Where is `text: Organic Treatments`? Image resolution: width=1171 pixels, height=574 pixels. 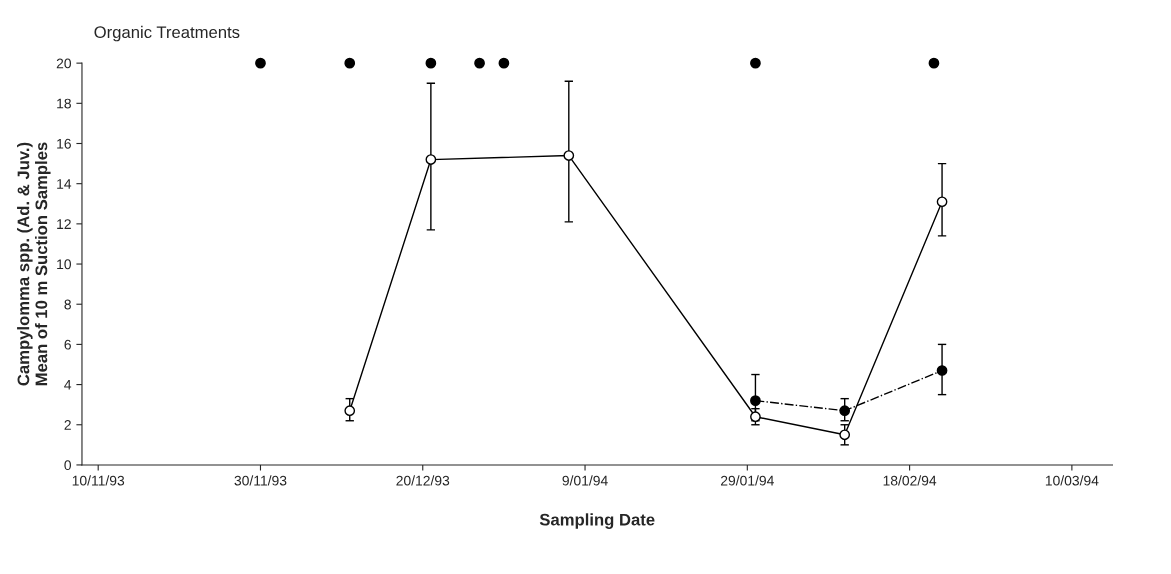 text: Organic Treatments is located at coordinates (167, 33).